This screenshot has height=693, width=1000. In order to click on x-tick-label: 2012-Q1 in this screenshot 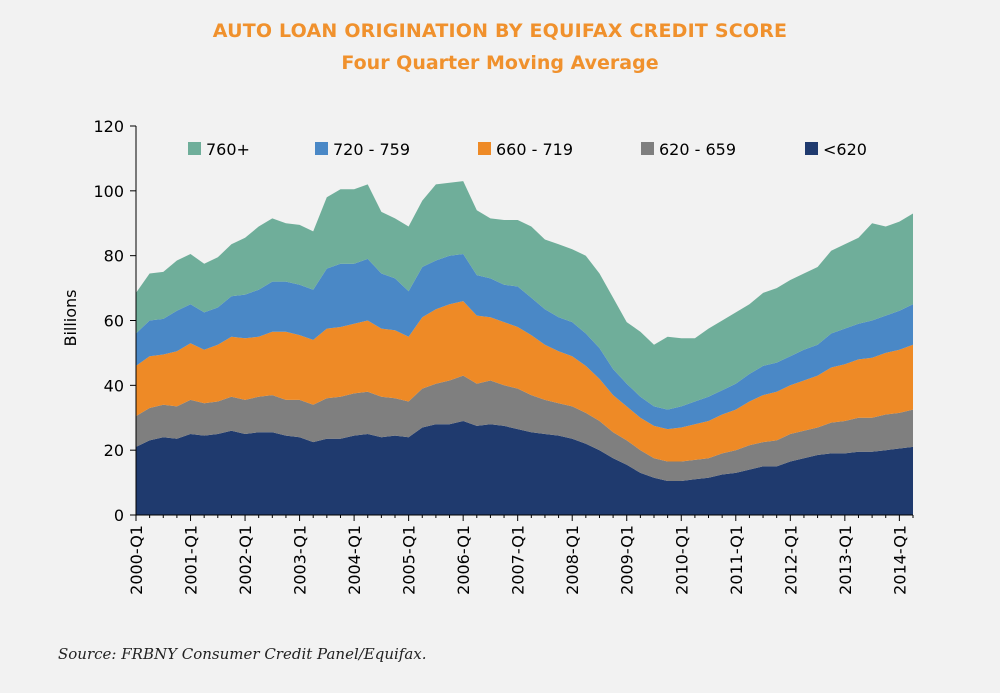, I will do `click(790, 560)`.